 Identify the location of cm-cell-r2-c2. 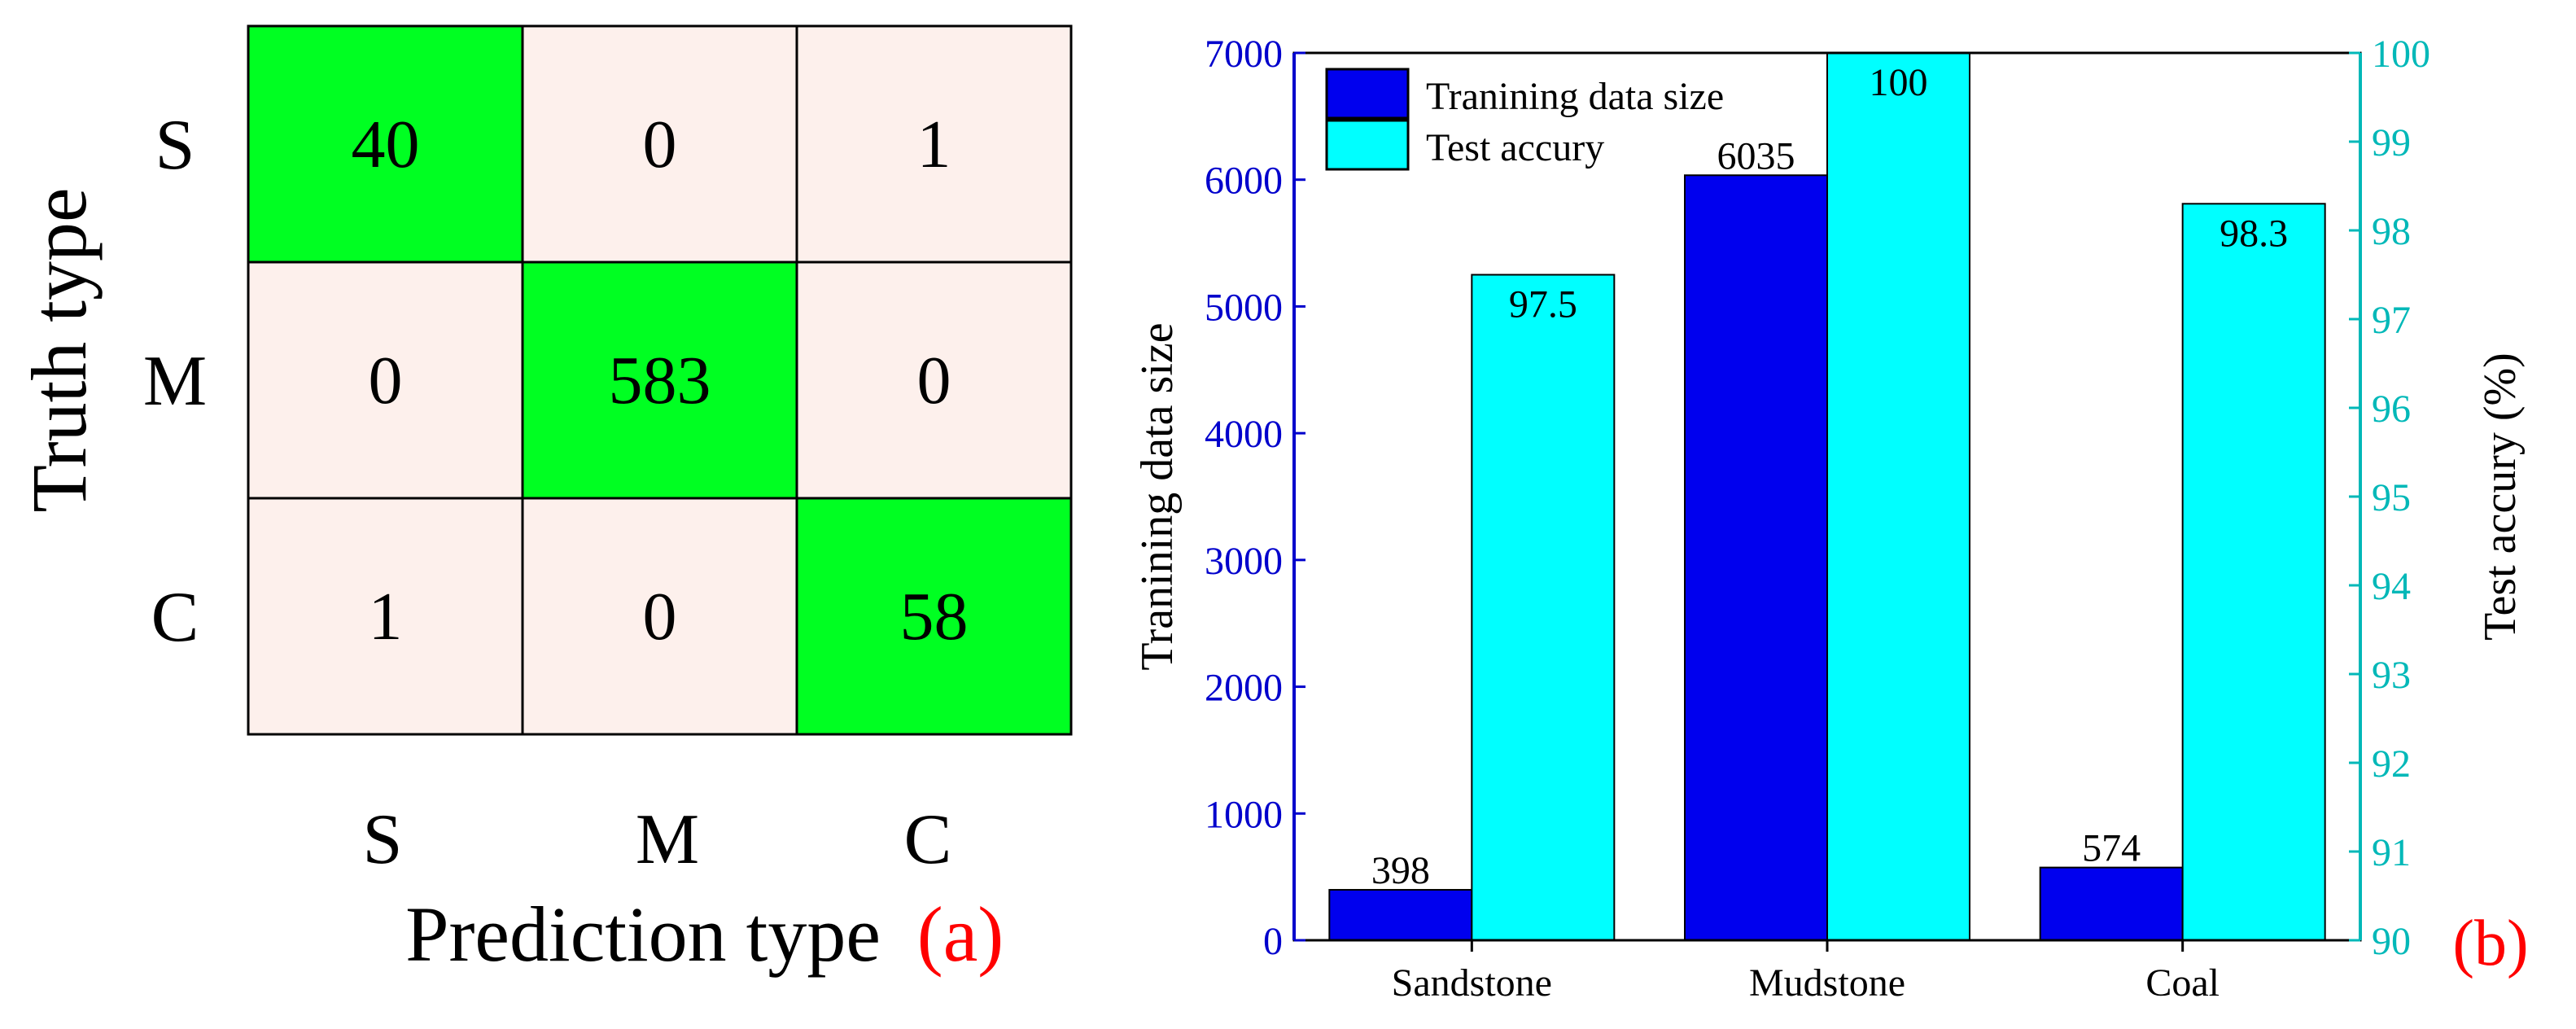
(934, 616).